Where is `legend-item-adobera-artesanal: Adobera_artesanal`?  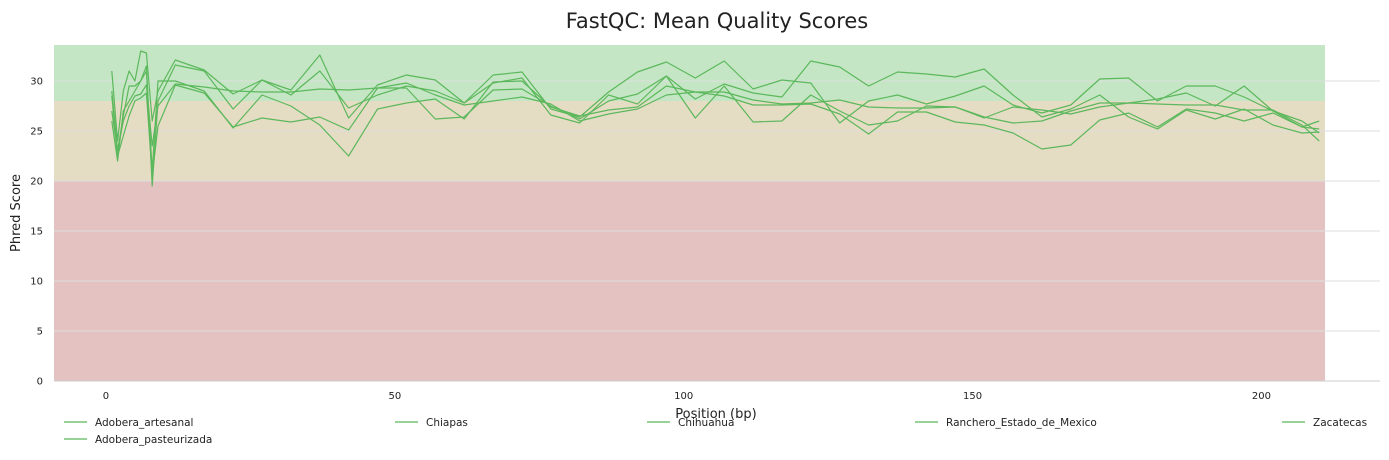
legend-item-adobera-artesanal: Adobera_artesanal is located at coordinates (128, 423).